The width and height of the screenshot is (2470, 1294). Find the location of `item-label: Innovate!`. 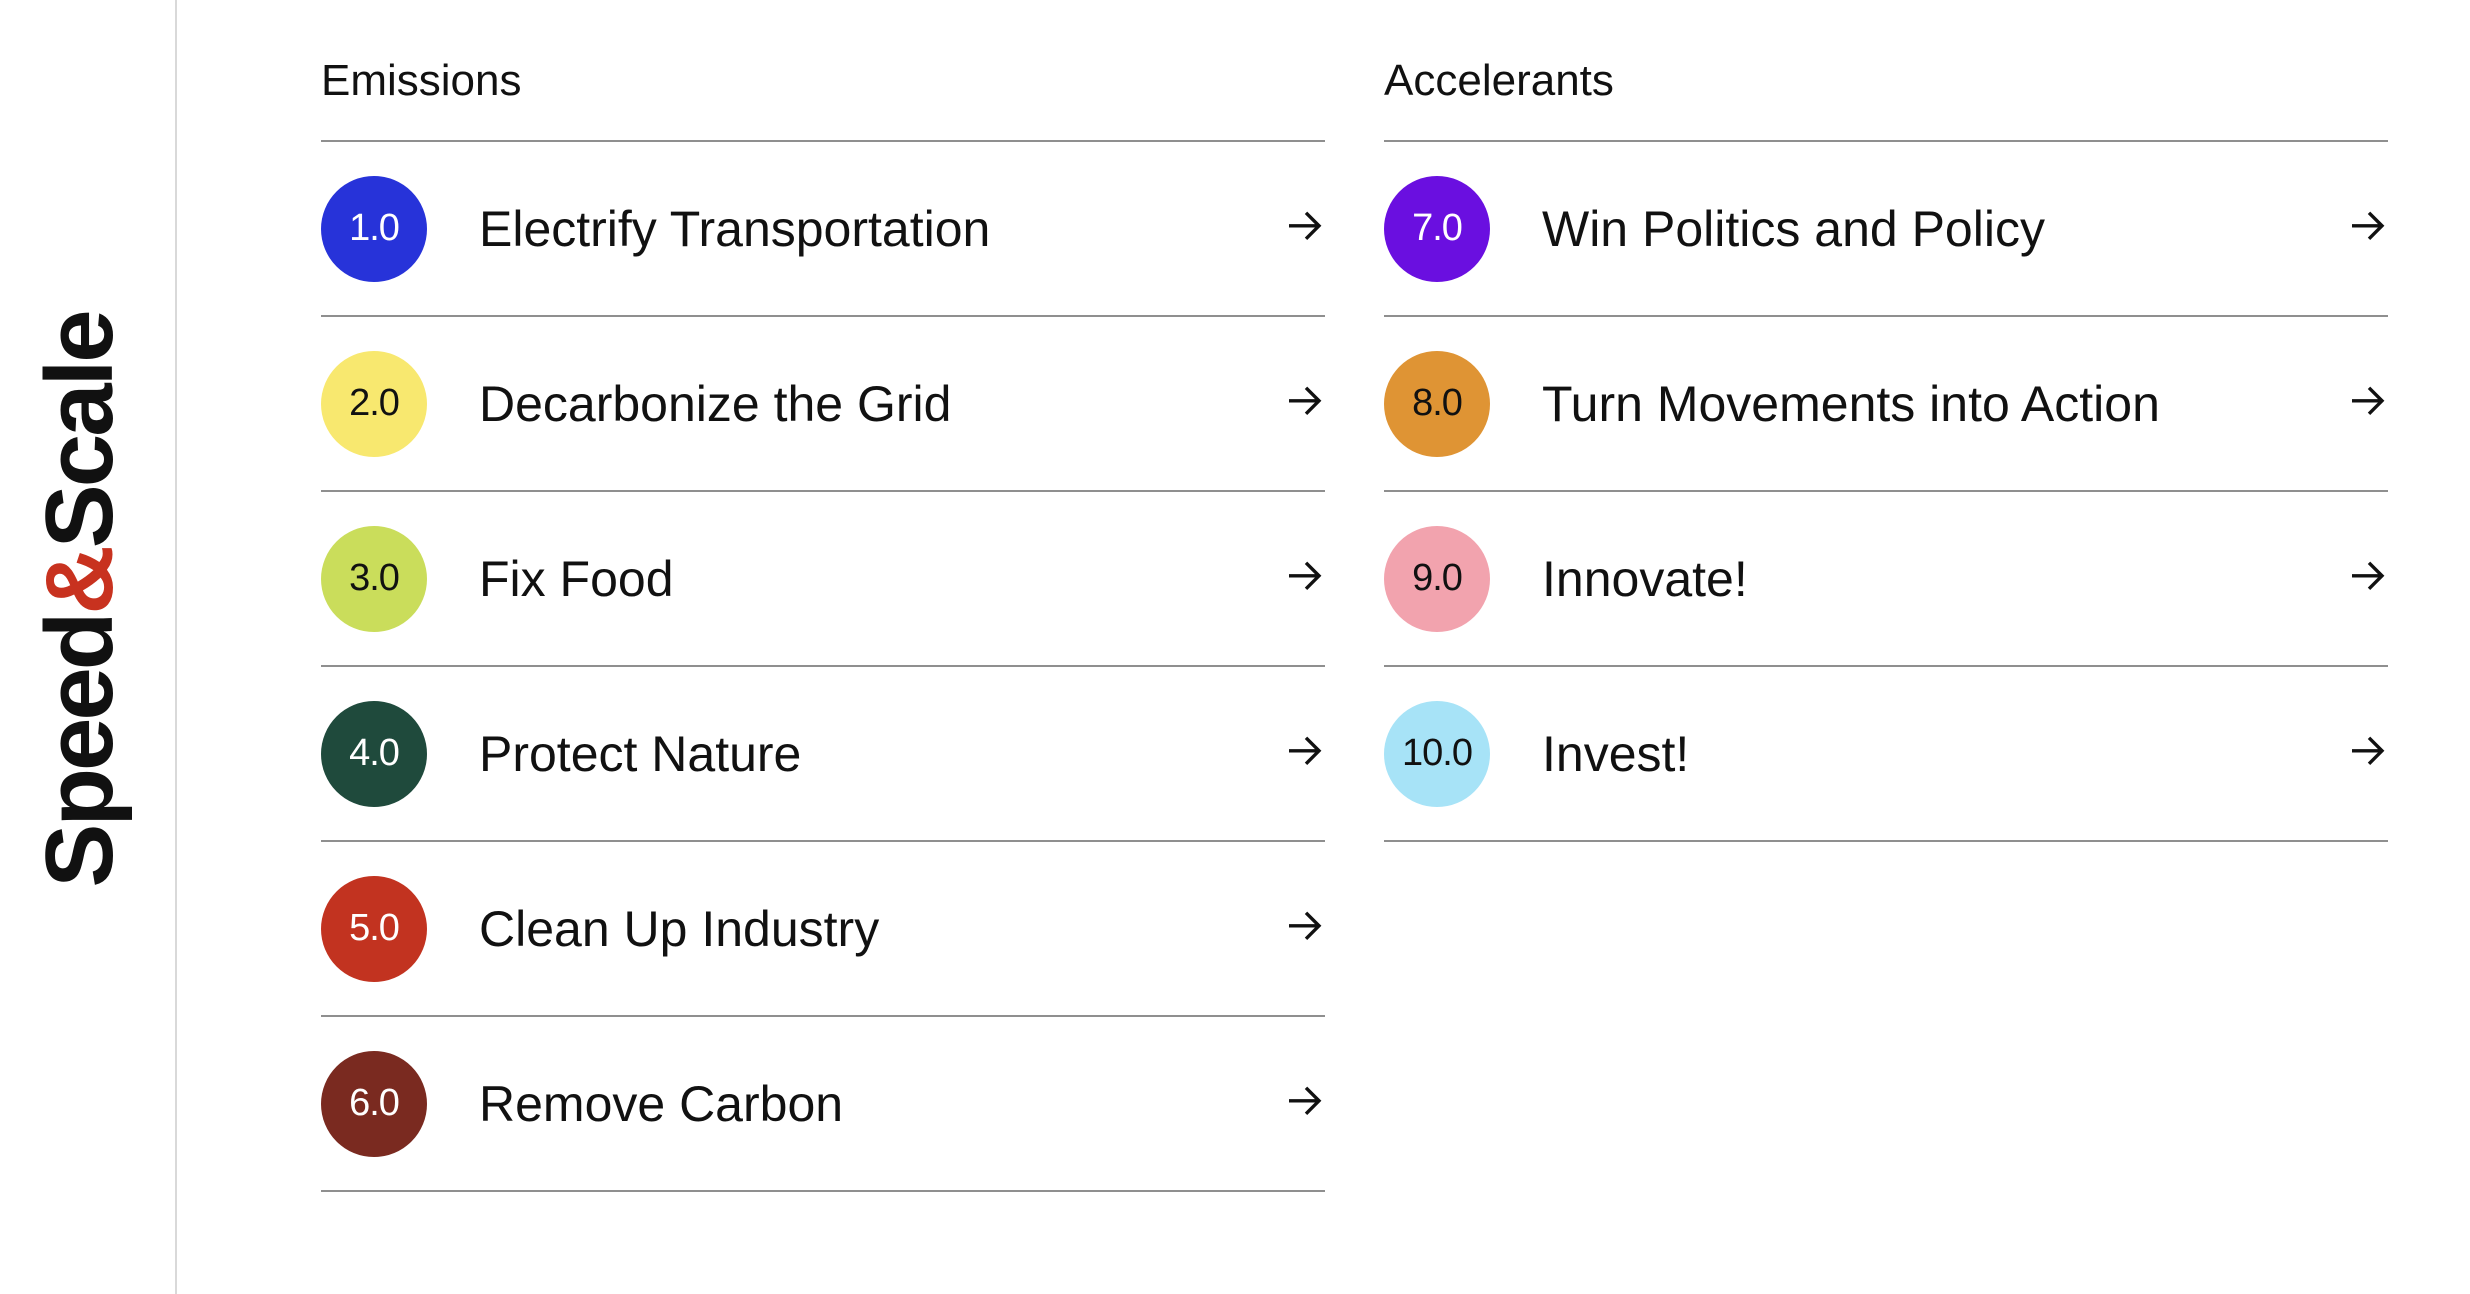

item-label: Innovate! is located at coordinates (1645, 578).